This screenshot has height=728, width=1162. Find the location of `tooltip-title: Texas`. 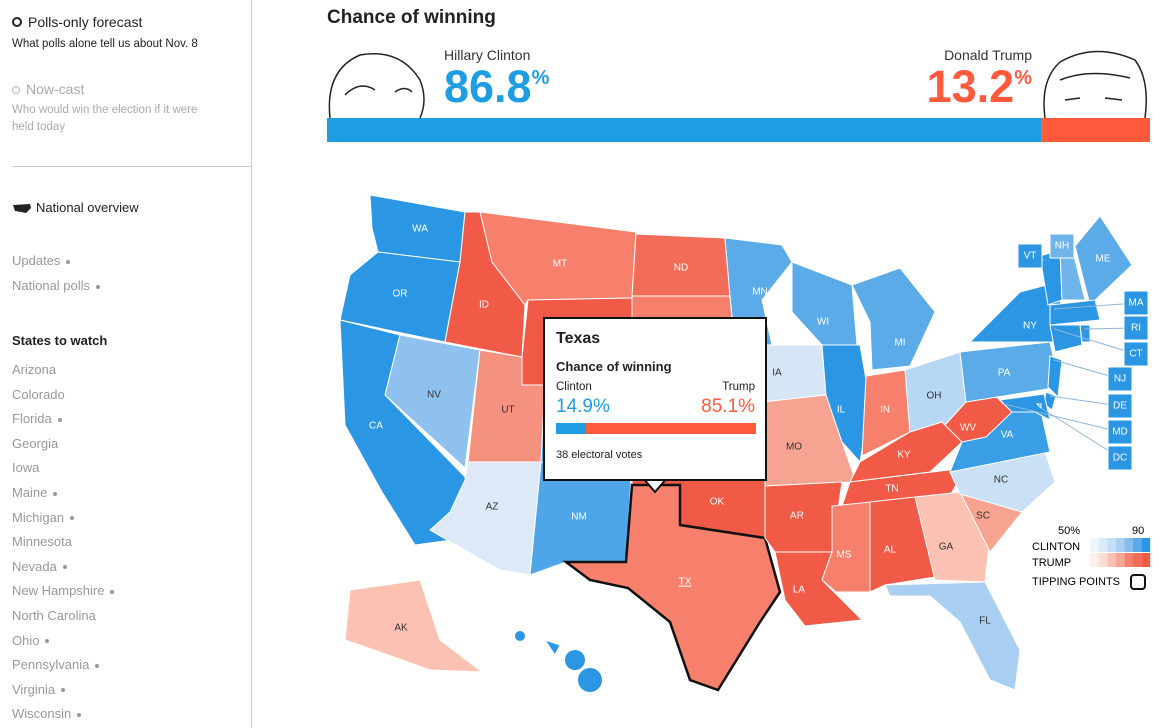

tooltip-title: Texas is located at coordinates (578, 338).